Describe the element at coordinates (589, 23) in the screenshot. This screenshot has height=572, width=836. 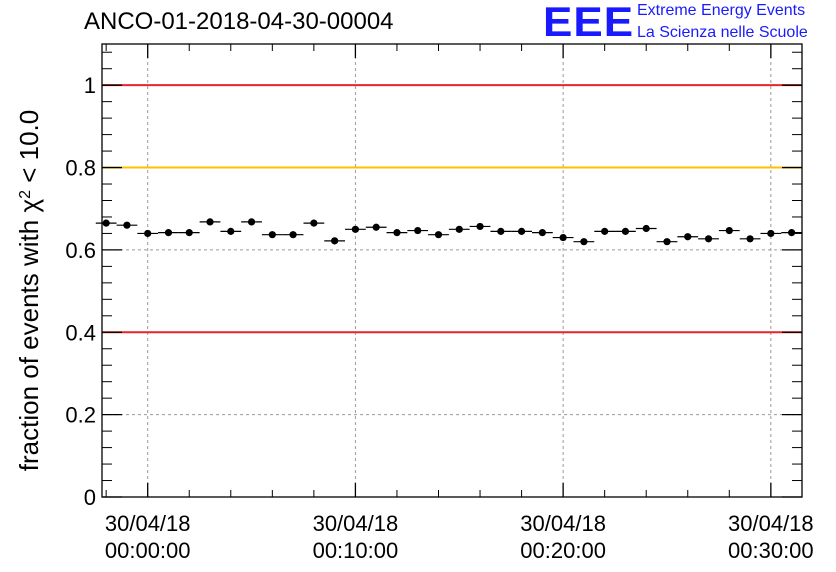
I see `eee-logo-mark: EEE` at that location.